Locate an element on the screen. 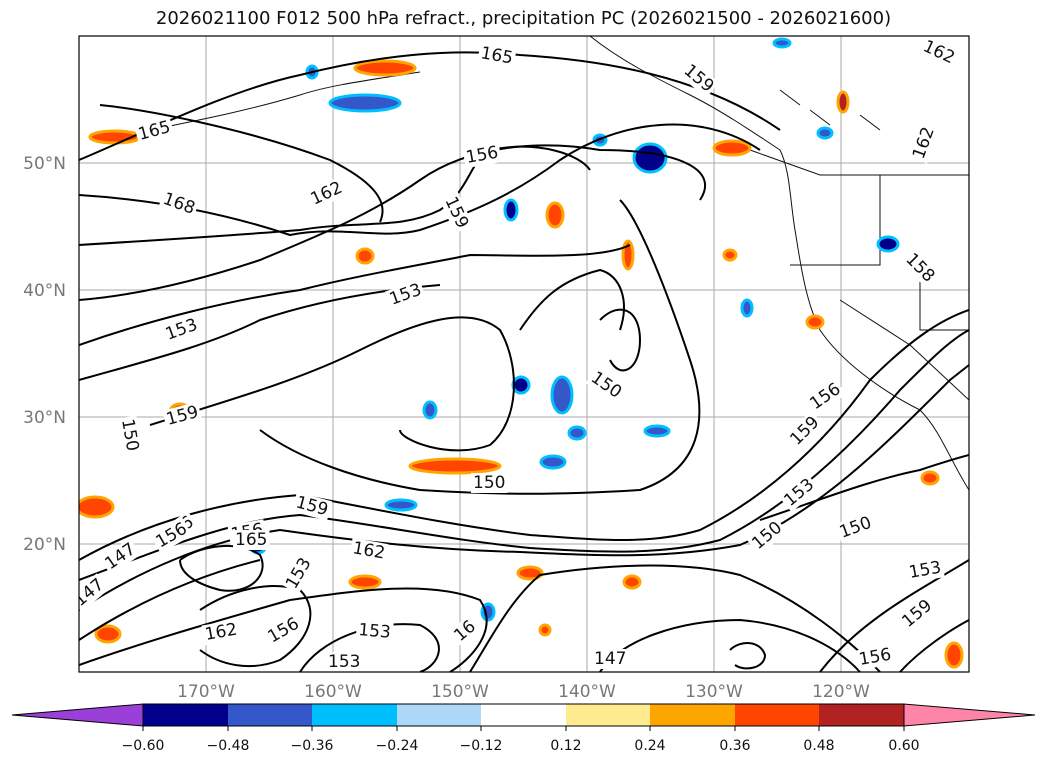 The height and width of the screenshot is (765, 1047). contour-label: 165 is located at coordinates (251, 540).